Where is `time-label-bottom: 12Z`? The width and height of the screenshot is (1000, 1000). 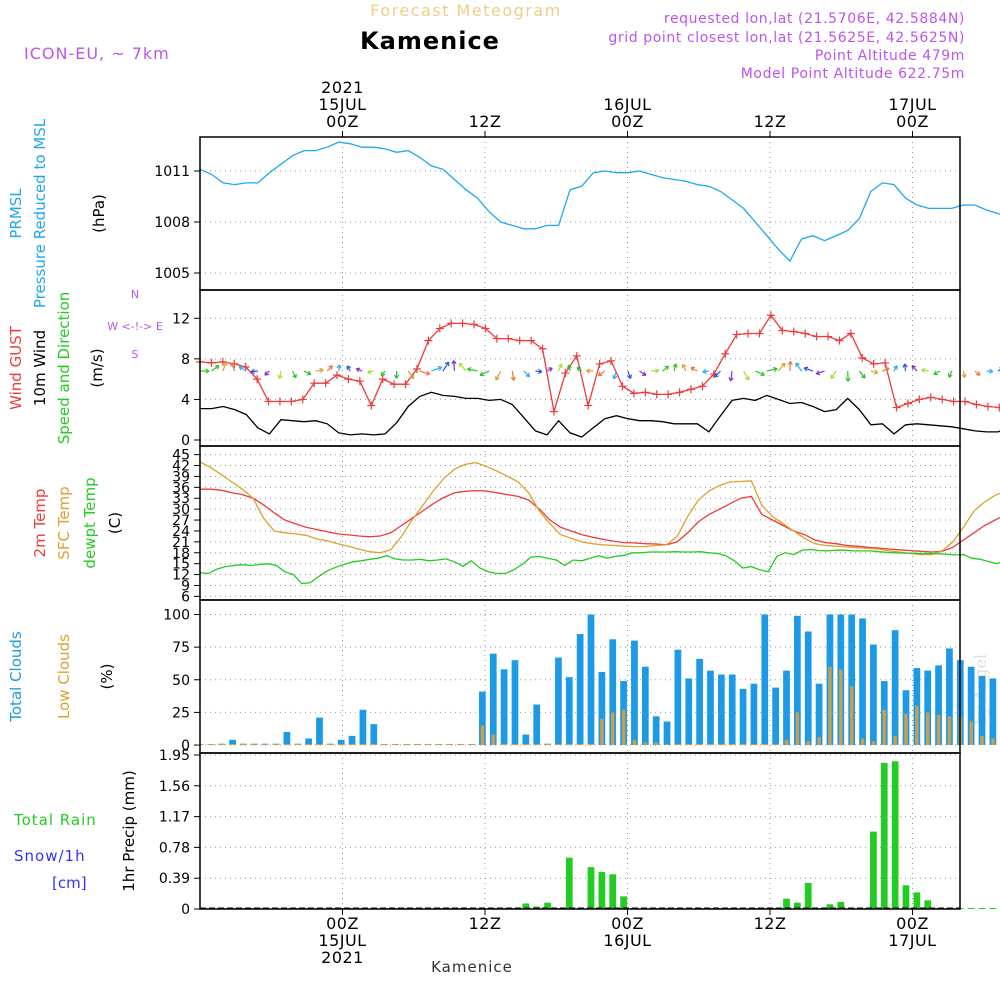 time-label-bottom: 12Z is located at coordinates (770, 923).